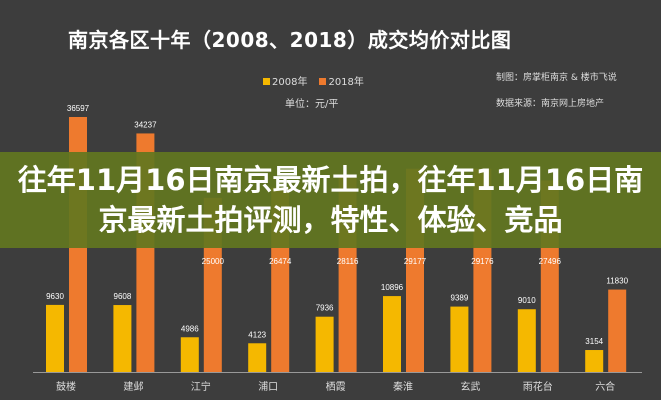  Describe the element at coordinates (527, 300) in the screenshot. I see `data-label: 9010` at that location.